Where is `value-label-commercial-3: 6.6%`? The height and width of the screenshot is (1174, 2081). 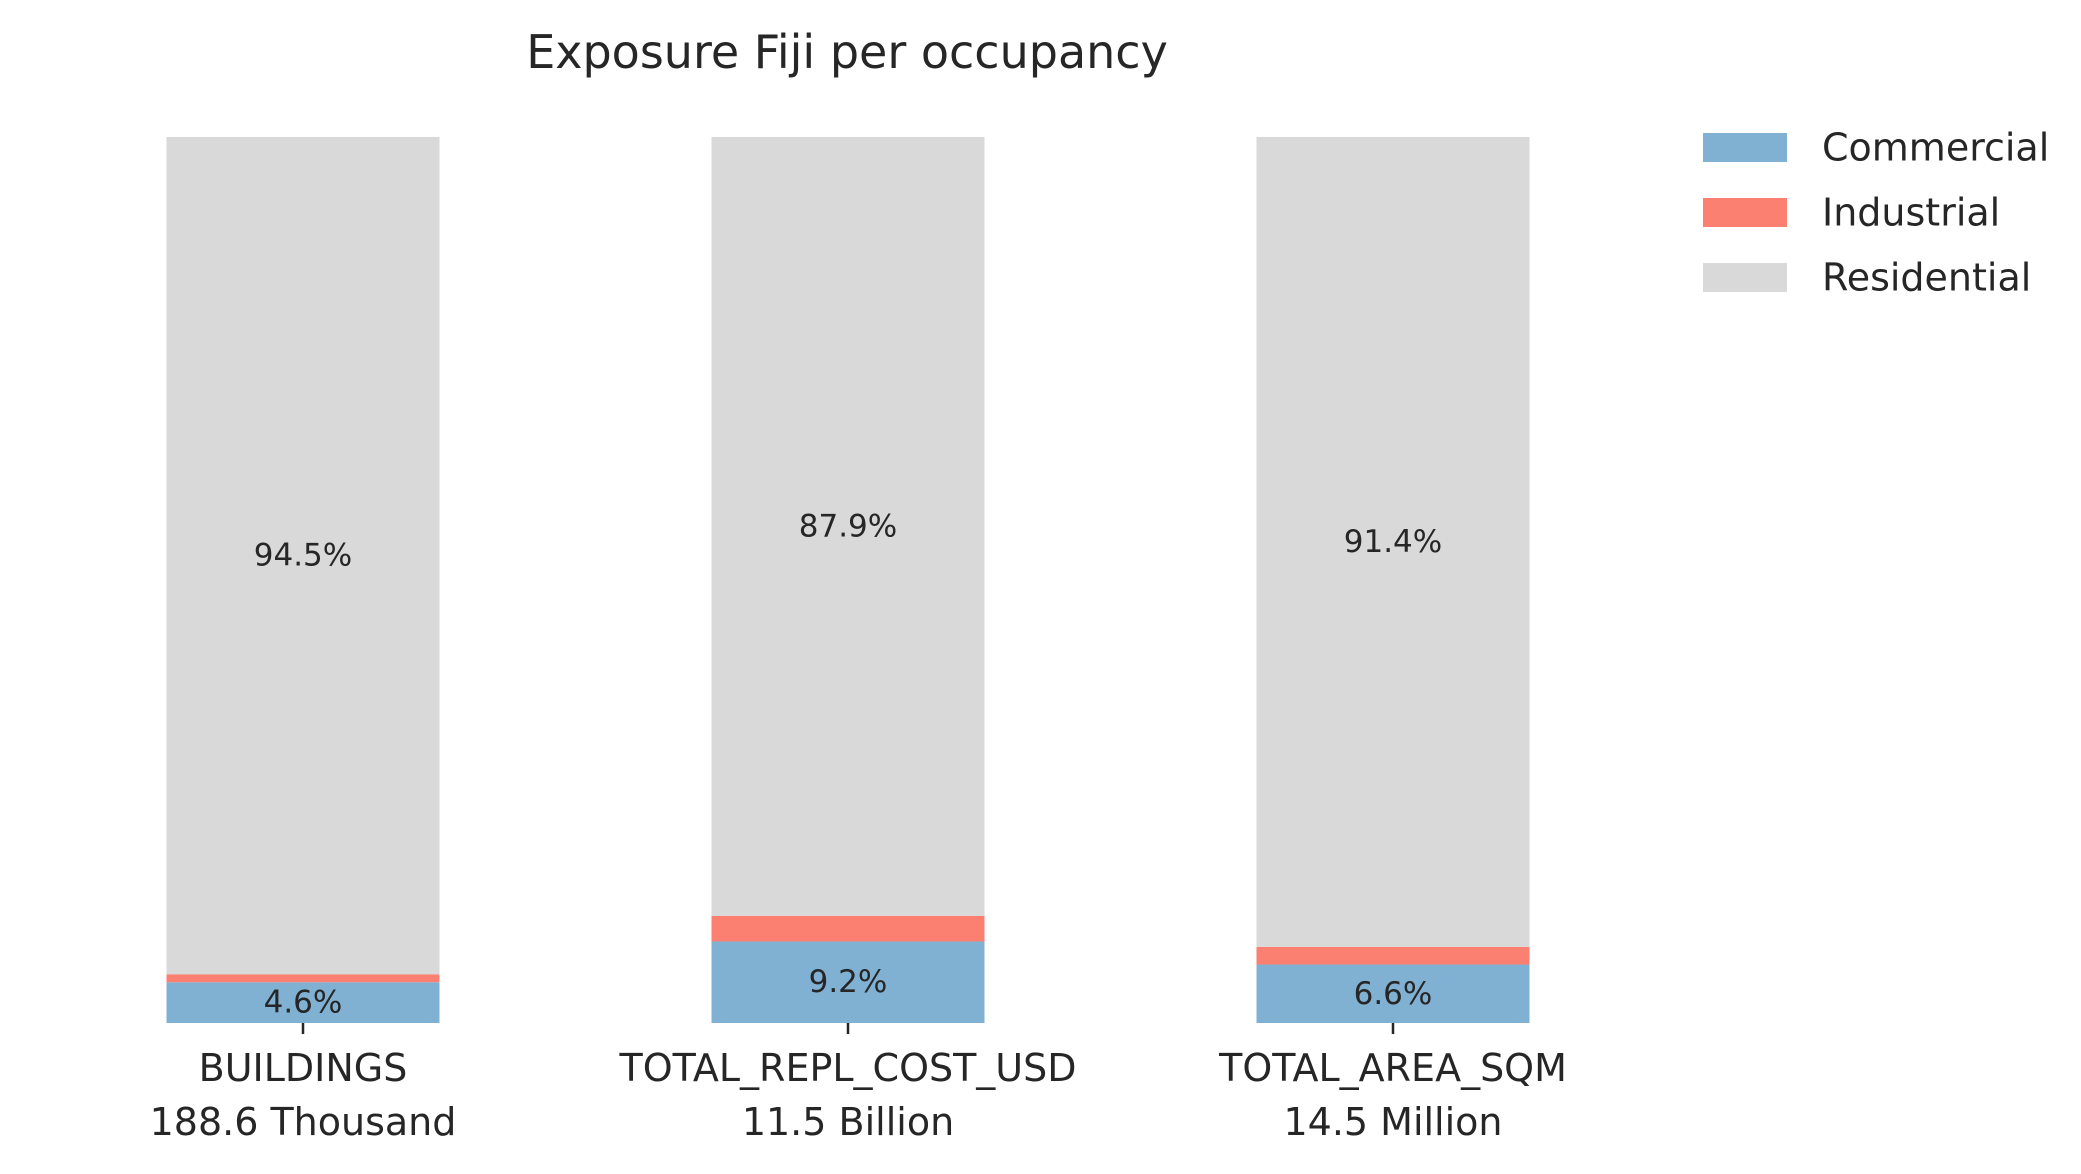 value-label-commercial-3: 6.6% is located at coordinates (1393, 994).